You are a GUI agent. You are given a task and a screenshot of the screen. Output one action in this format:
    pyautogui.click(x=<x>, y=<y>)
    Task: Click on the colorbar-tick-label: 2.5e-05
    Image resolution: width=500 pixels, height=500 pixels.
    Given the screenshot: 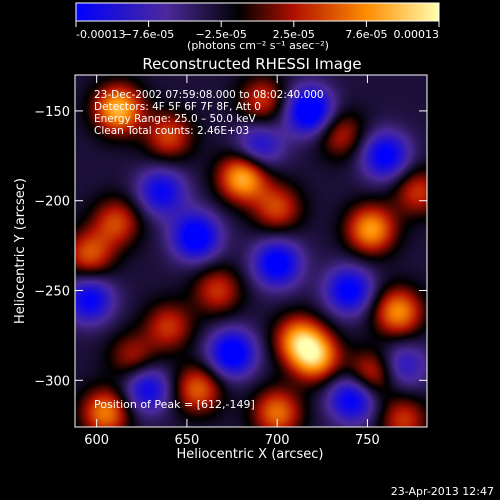 What is the action you would take?
    pyautogui.click(x=294, y=34)
    